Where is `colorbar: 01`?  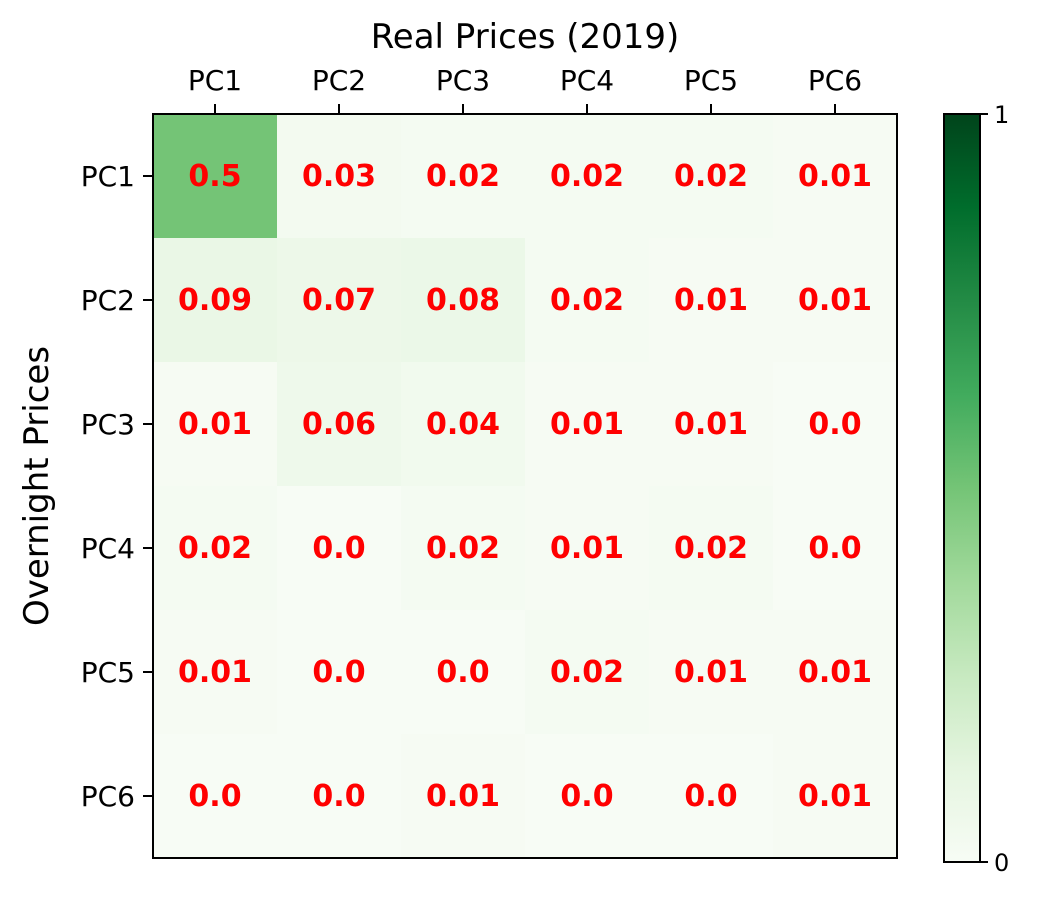
colorbar: 01 is located at coordinates (976, 489).